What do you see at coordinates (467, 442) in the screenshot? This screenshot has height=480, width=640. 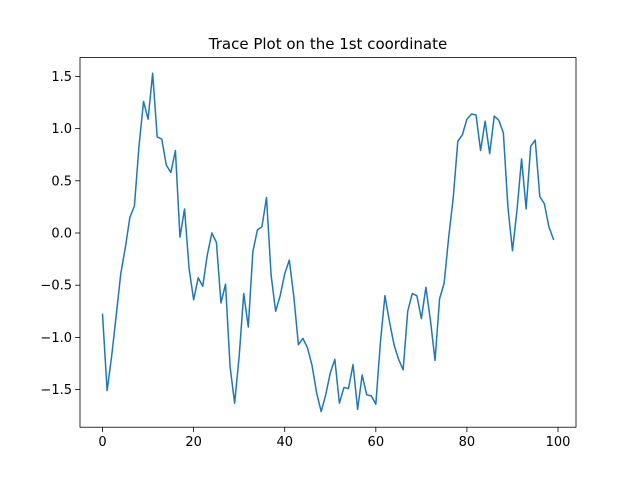 I see `x-tick-label: 80` at bounding box center [467, 442].